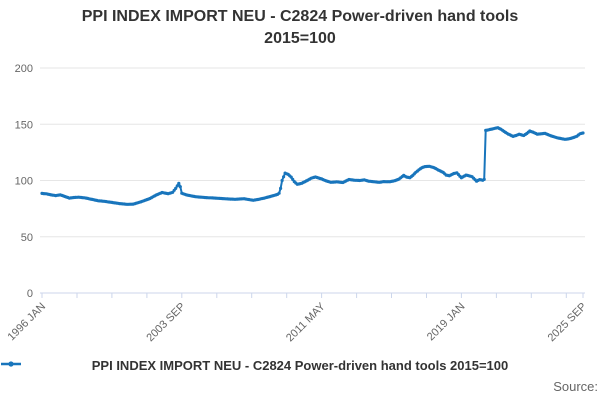 The image size is (600, 400). Describe the element at coordinates (166, 323) in the screenshot. I see `x-axis-label: 2003 SEP` at that location.